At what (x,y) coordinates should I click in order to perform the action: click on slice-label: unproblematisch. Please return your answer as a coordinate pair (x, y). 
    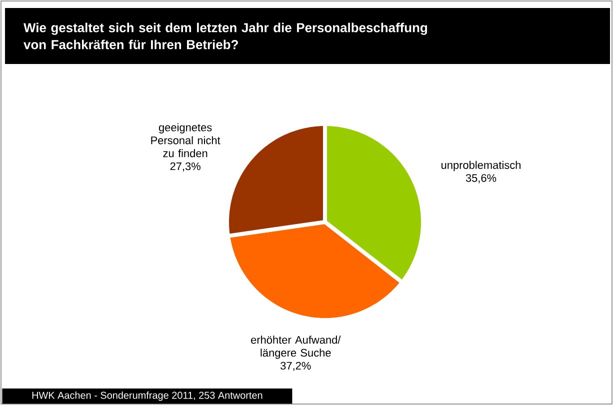
    Looking at the image, I should click on (481, 166).